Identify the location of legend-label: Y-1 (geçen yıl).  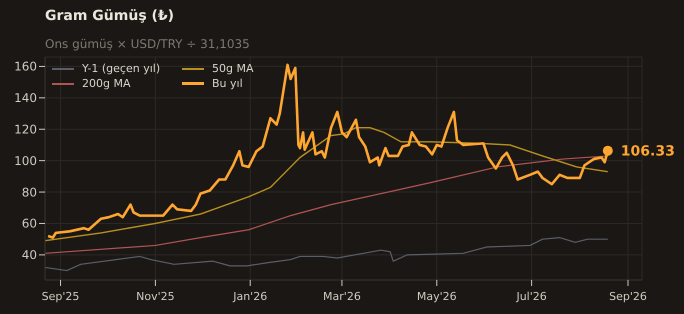
(121, 68).